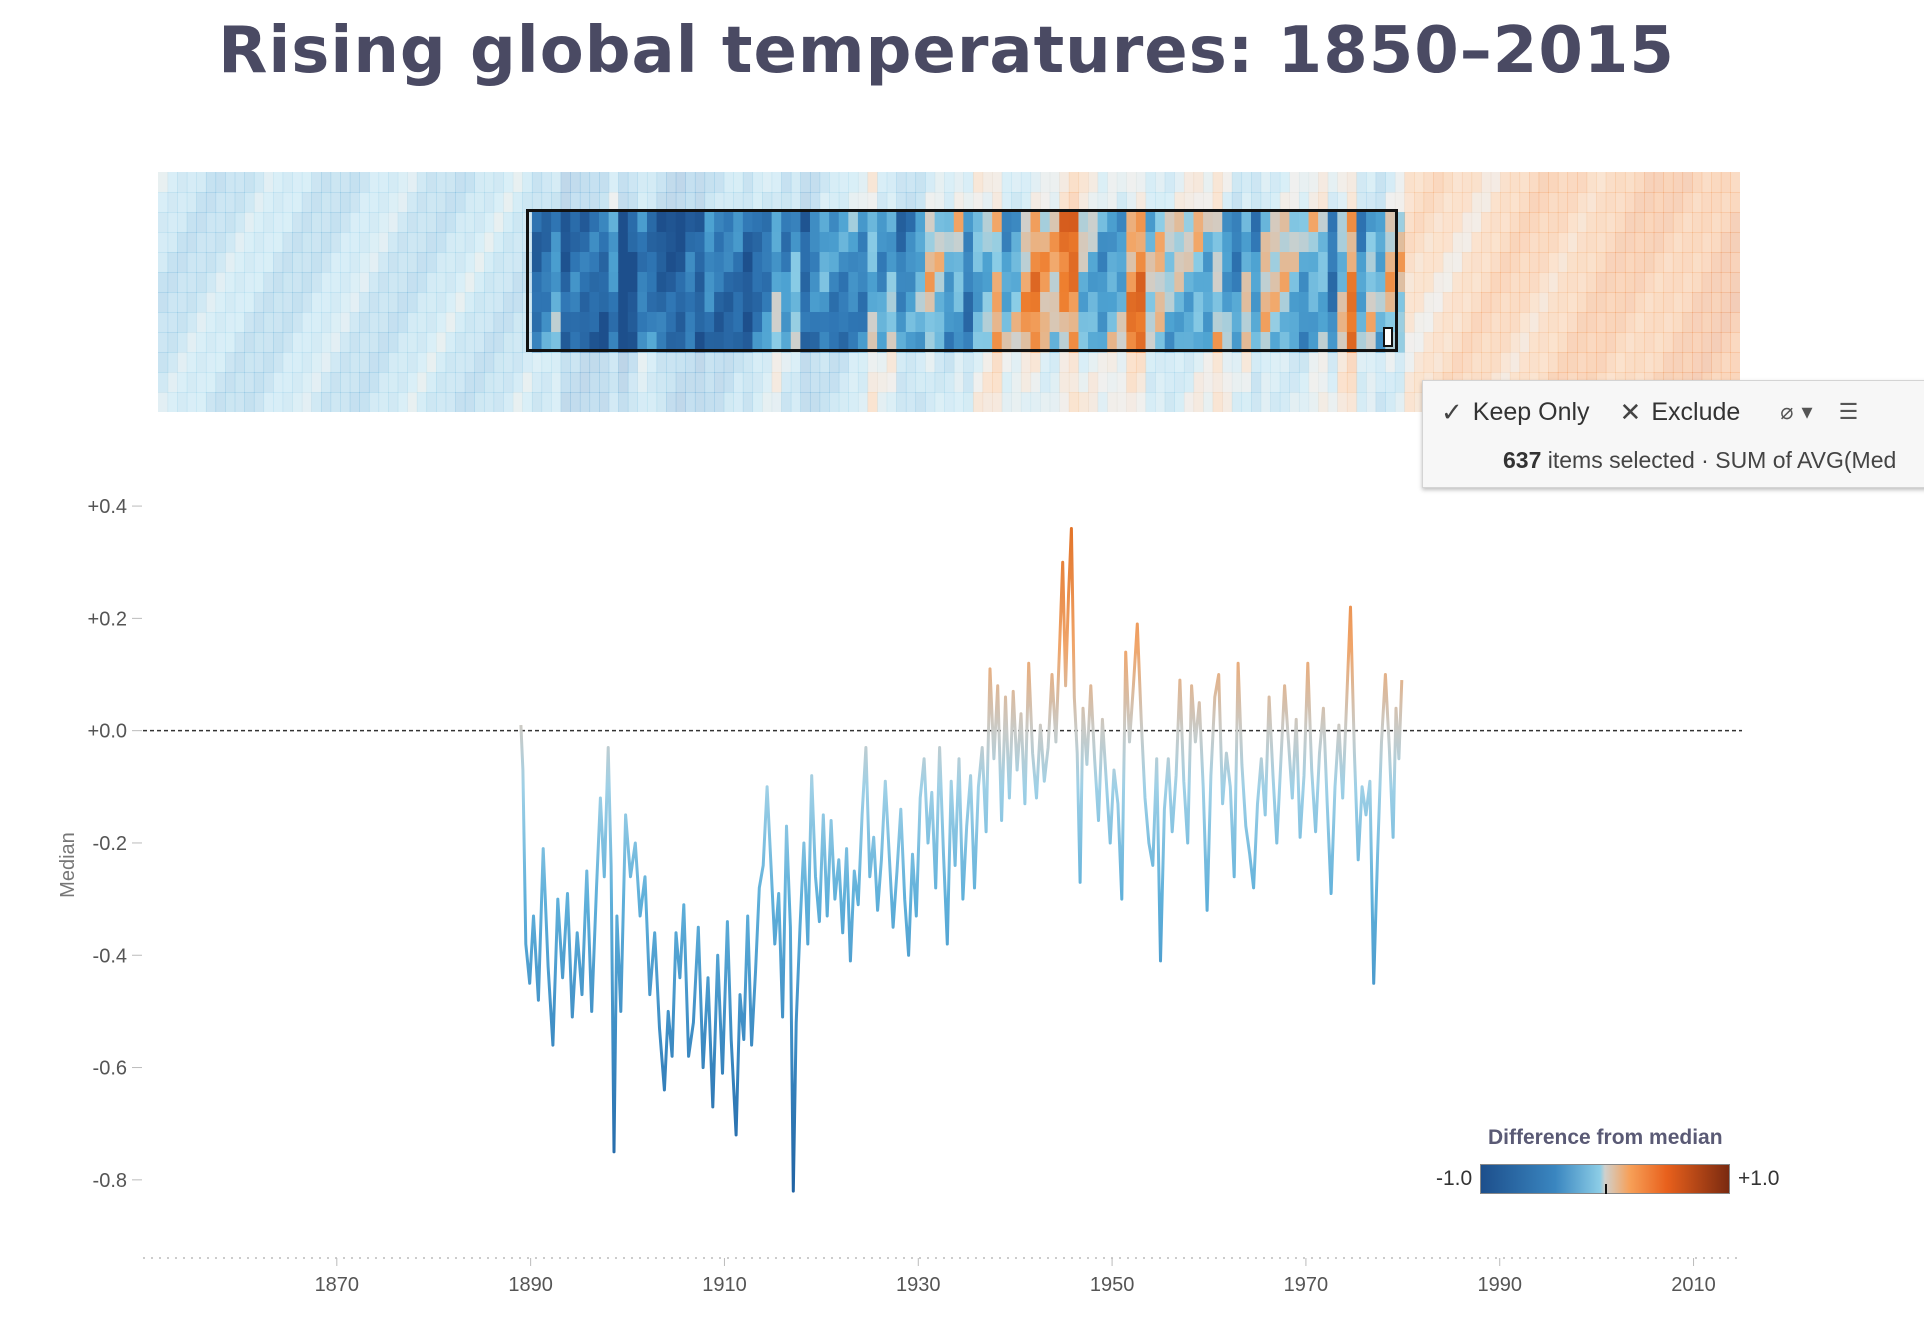 The width and height of the screenshot is (1924, 1328). What do you see at coordinates (1306, 1285) in the screenshot?
I see `x-tick-label-5: 1970` at bounding box center [1306, 1285].